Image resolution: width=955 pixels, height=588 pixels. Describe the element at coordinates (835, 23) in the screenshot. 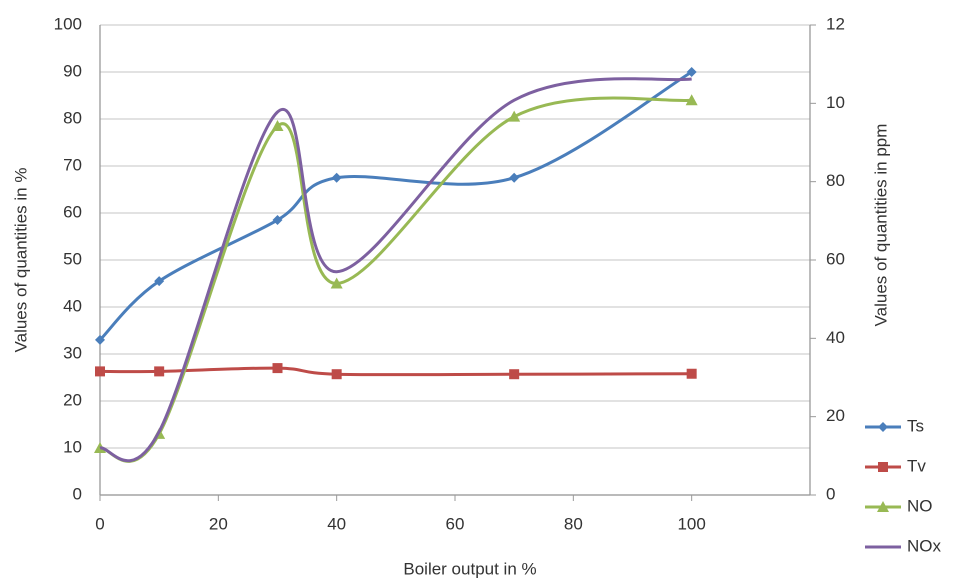

I see `y2-tick-label: 12` at that location.